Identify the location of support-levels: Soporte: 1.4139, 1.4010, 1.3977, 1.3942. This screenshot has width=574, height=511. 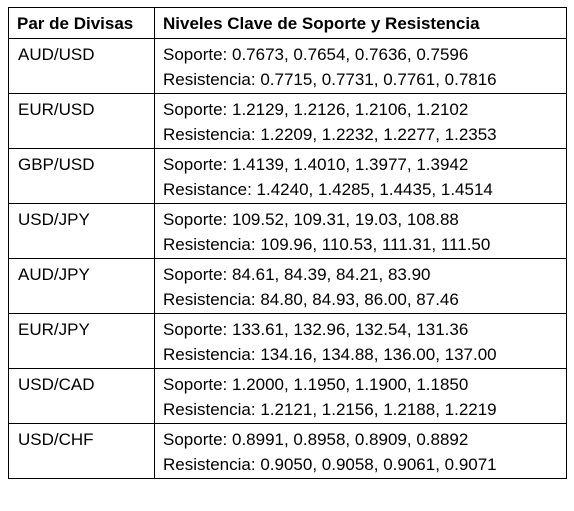
(316, 164).